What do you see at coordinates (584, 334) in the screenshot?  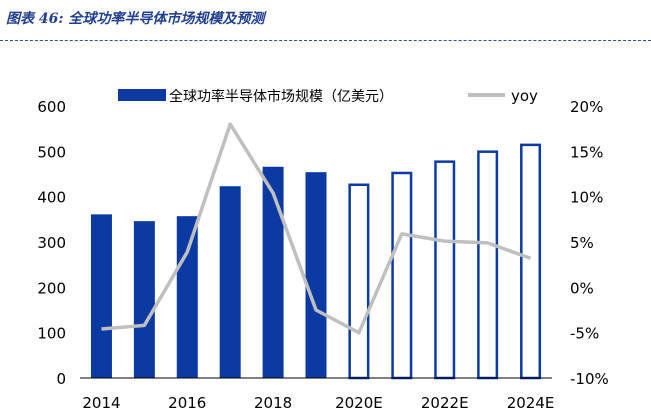 I see `right-tick-label: -5%` at bounding box center [584, 334].